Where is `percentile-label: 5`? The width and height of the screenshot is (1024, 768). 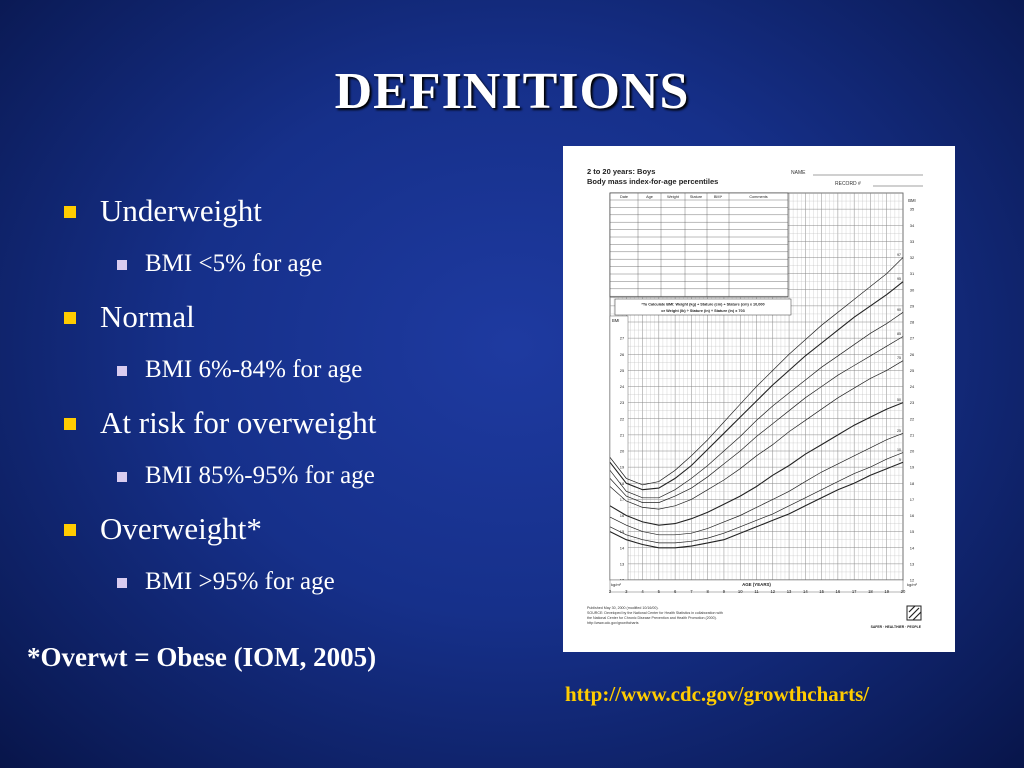 percentile-label: 5 is located at coordinates (900, 460).